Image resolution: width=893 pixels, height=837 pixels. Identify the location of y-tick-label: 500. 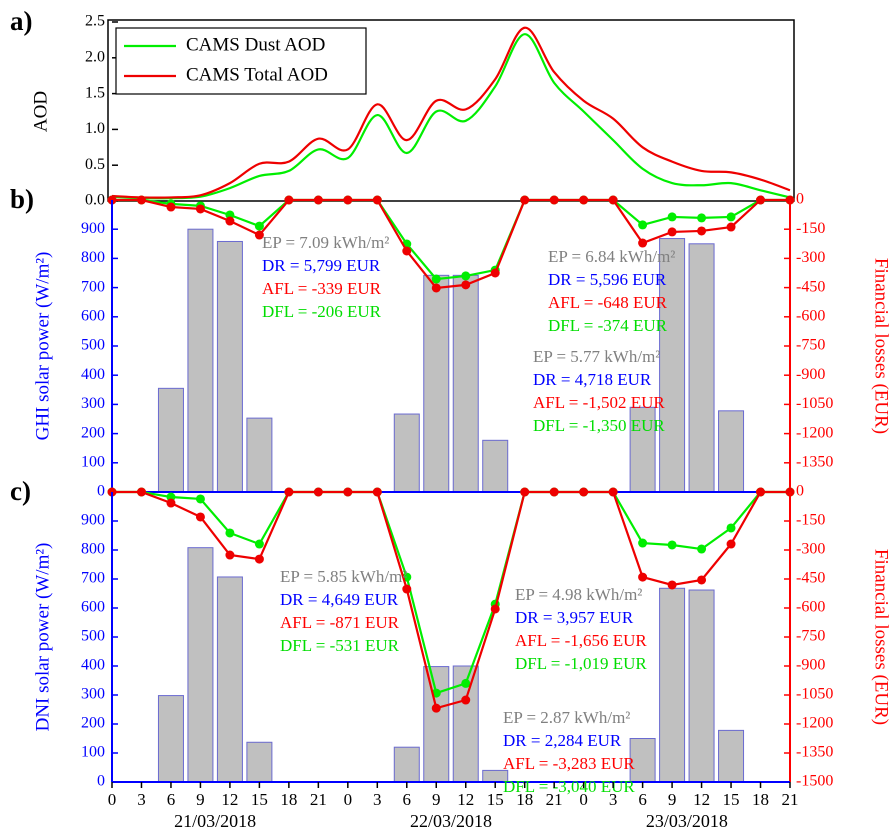
(93, 345).